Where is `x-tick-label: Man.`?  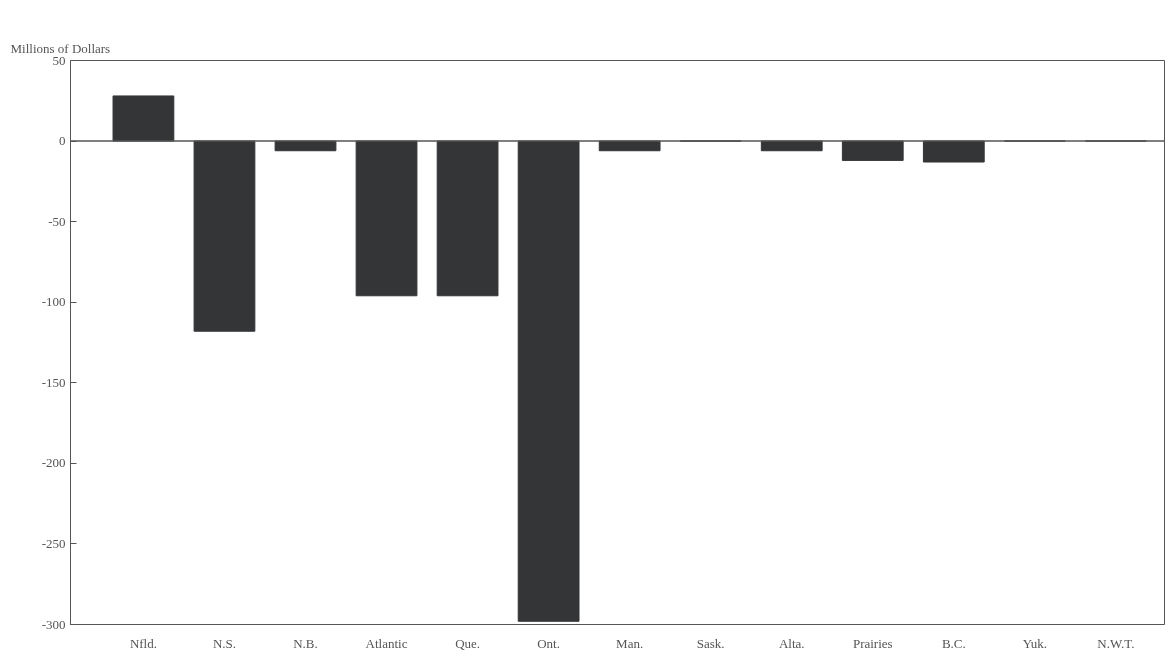 x-tick-label: Man. is located at coordinates (630, 643).